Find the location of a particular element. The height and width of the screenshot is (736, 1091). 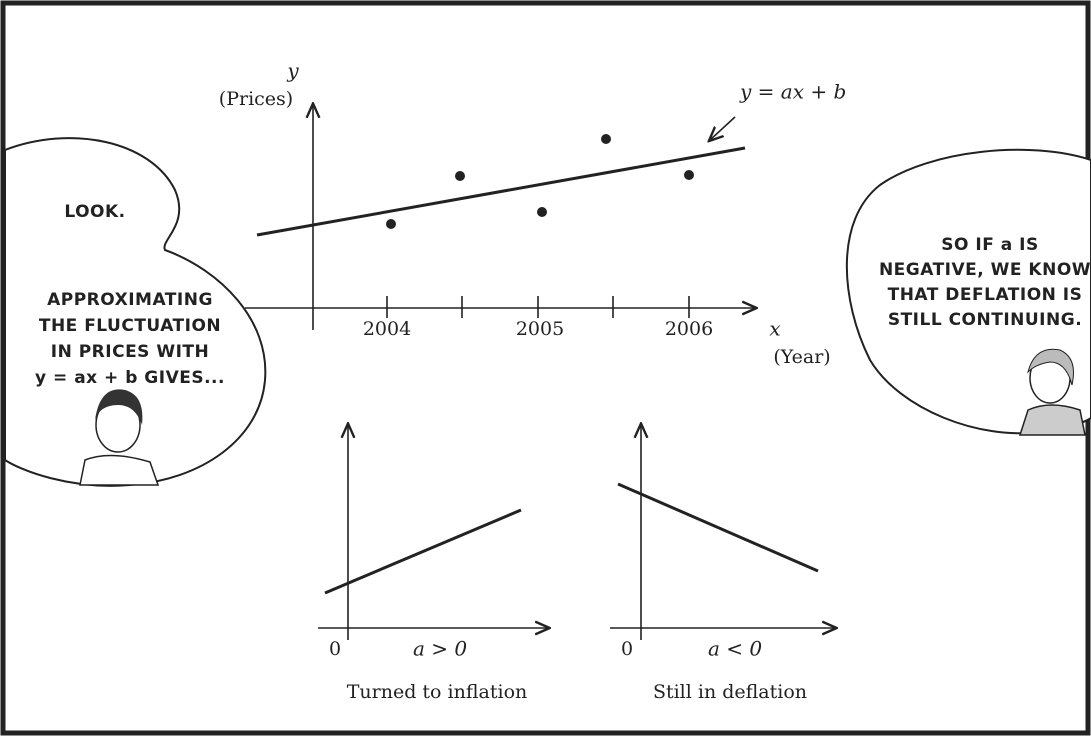

x-unit: (Year) is located at coordinates (801, 357).